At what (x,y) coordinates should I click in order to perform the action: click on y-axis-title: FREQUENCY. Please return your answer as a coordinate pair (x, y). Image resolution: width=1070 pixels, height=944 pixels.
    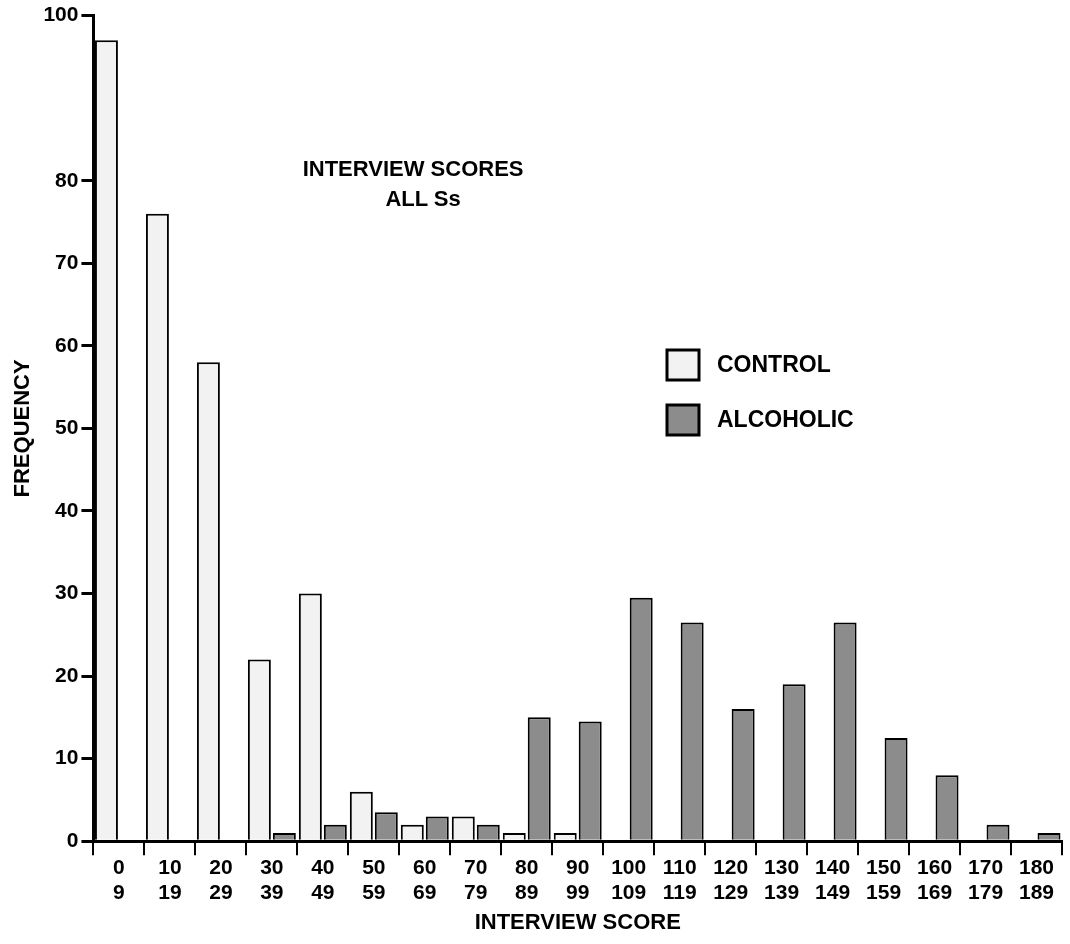
    Looking at the image, I should click on (22, 428).